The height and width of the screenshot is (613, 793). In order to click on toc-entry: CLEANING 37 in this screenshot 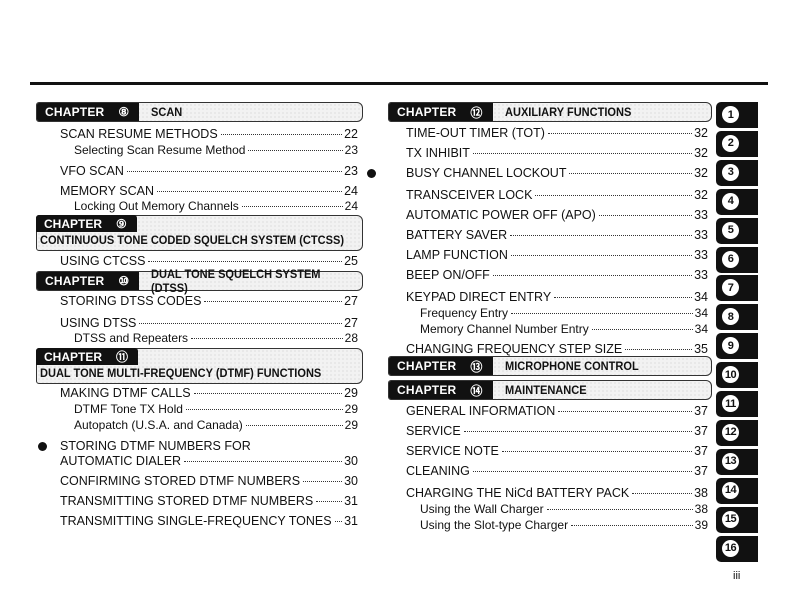, I will do `click(557, 471)`.